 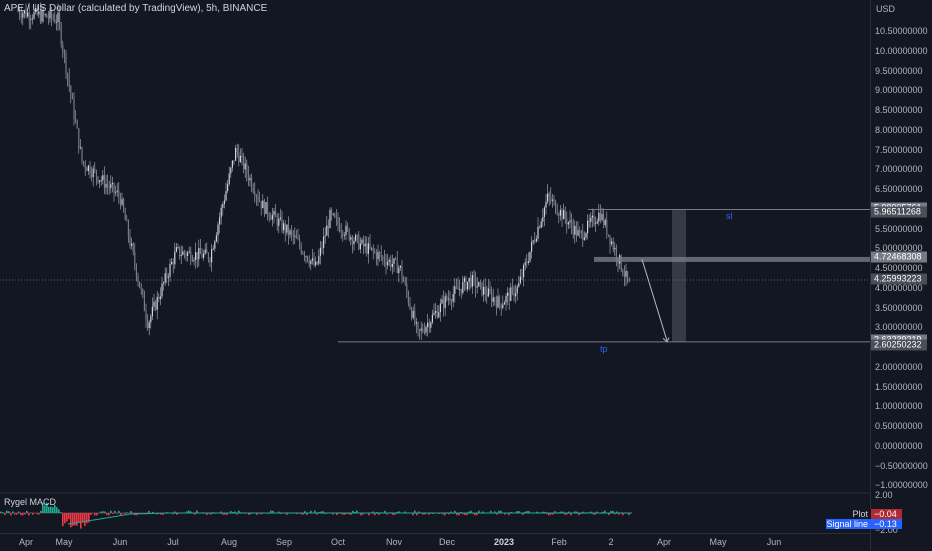 What do you see at coordinates (899, 257) in the screenshot?
I see `price-tag: 4.72468308` at bounding box center [899, 257].